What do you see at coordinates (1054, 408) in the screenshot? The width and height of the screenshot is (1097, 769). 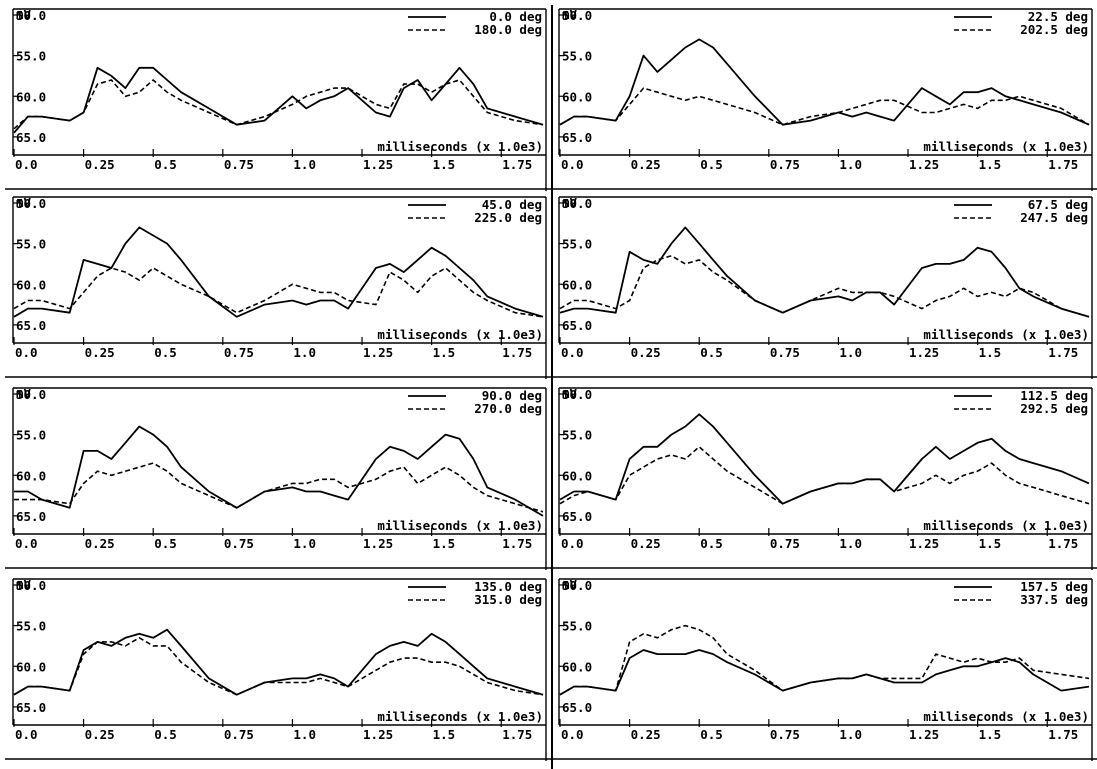 I see `legend-label-2: 292.5 deg` at bounding box center [1054, 408].